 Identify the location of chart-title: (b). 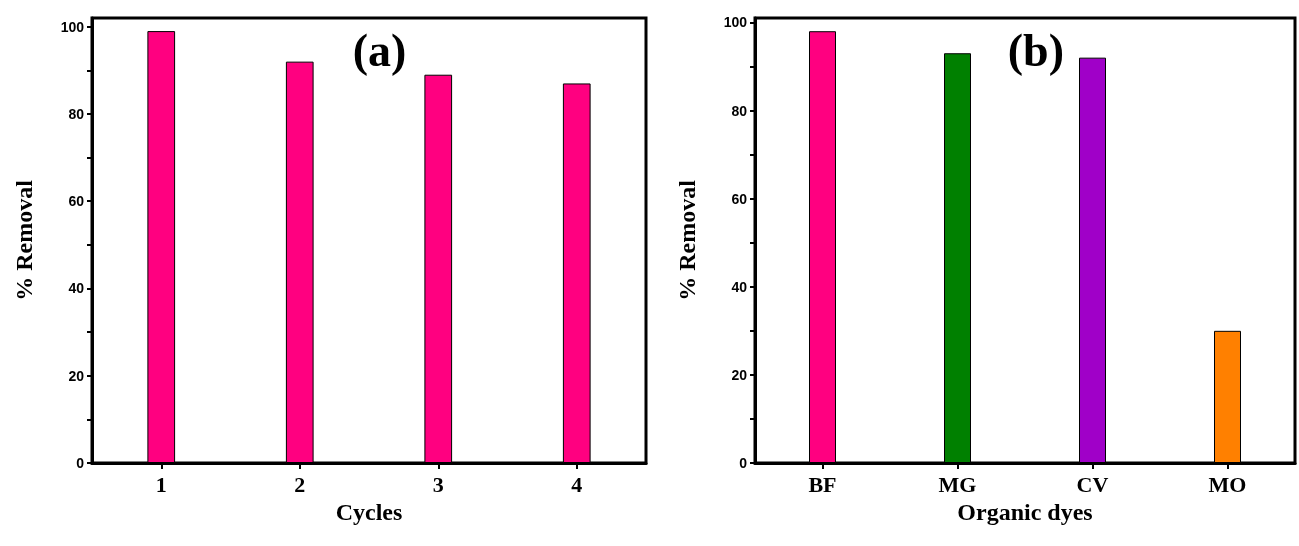
(1036, 50).